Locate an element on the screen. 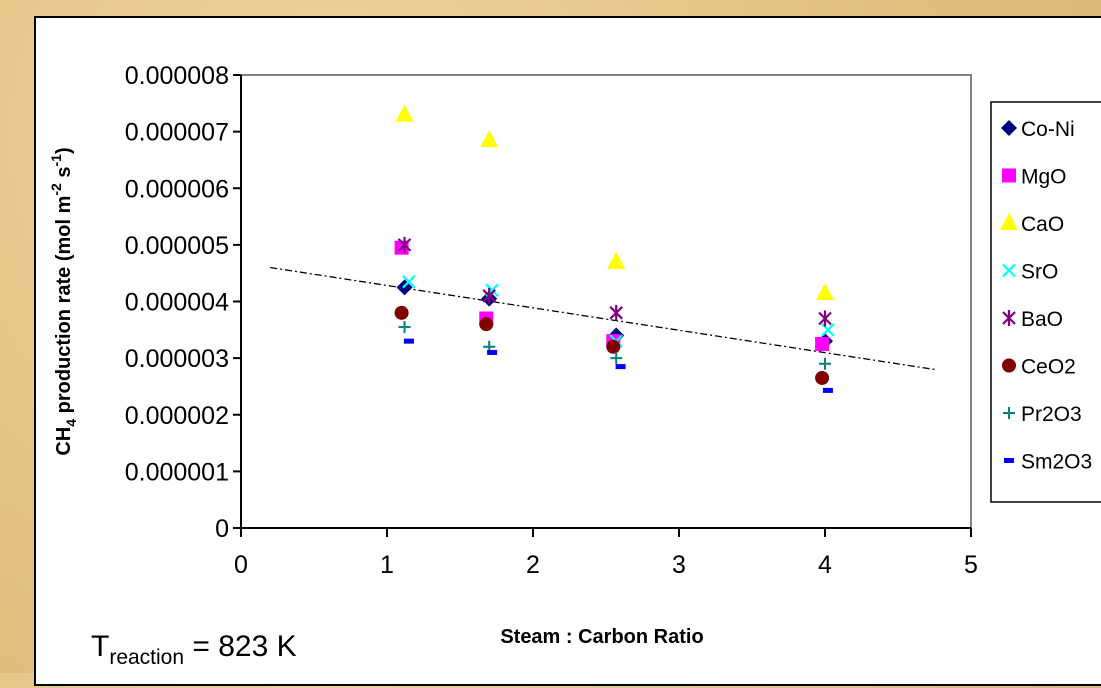 This screenshot has height=688, width=1101. legend-label: CaO is located at coordinates (1042, 224).